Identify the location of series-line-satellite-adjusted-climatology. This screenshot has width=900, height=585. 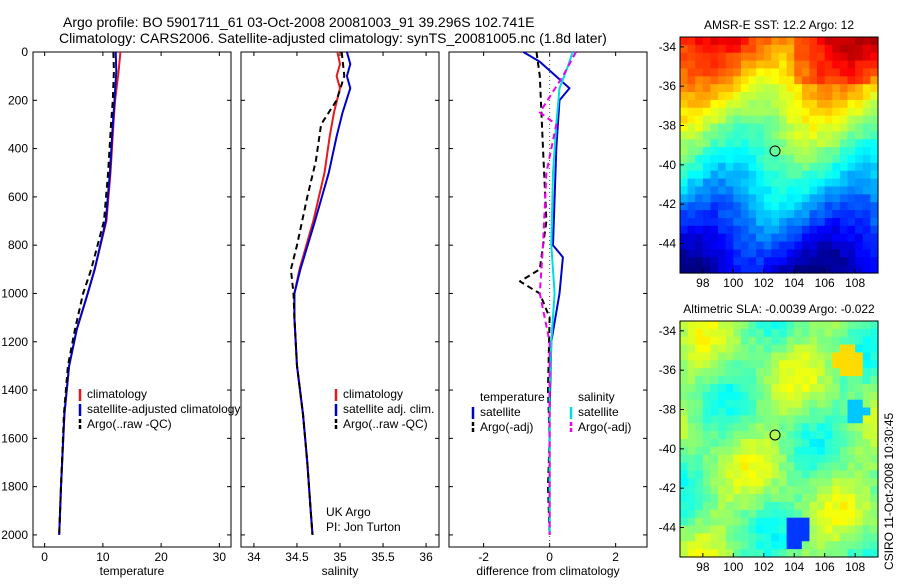
(88, 293).